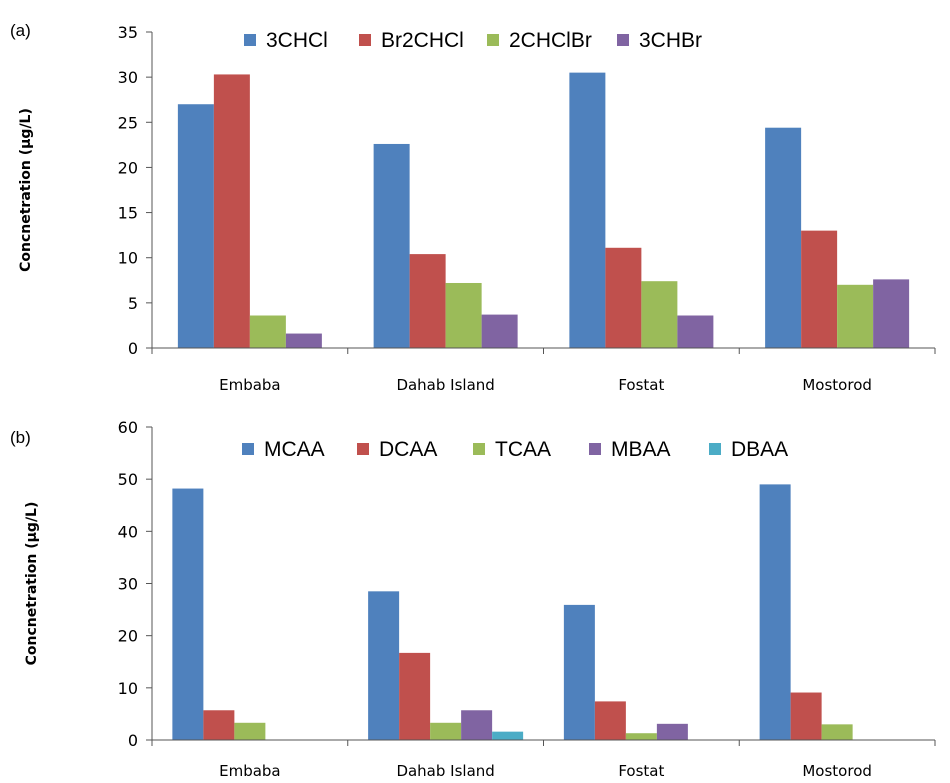 Image resolution: width=950 pixels, height=783 pixels. I want to click on y-tick-label: 60, so click(128, 427).